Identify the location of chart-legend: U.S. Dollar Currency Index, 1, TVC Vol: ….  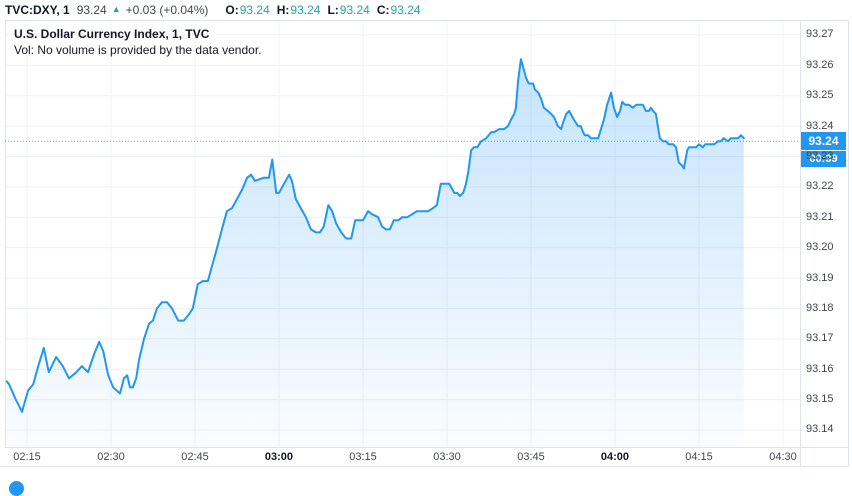
(137, 42).